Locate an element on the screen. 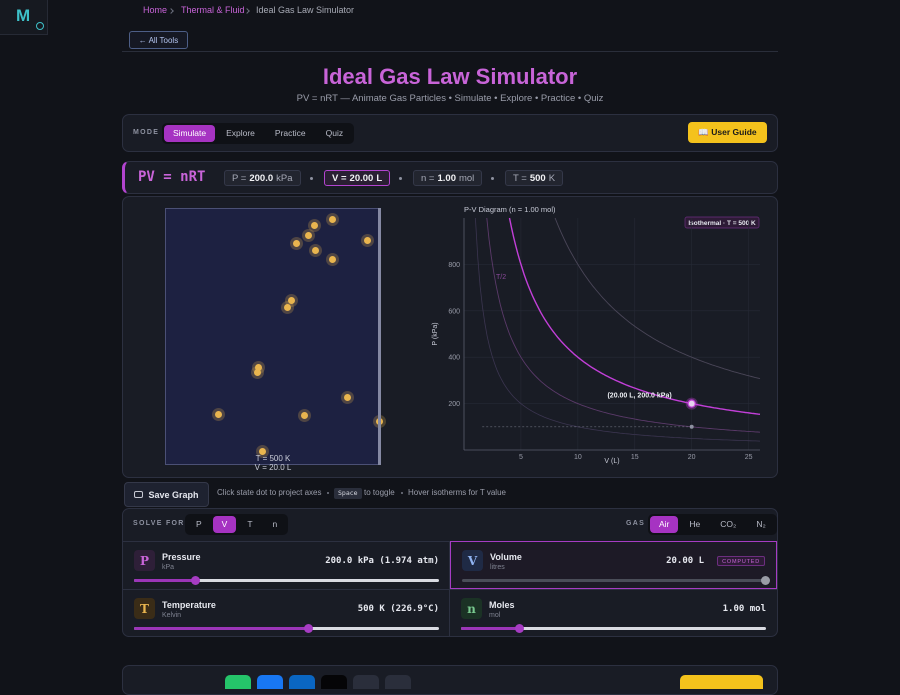 The width and height of the screenshot is (900, 695). x-axis-label: V (L) is located at coordinates (611, 461).